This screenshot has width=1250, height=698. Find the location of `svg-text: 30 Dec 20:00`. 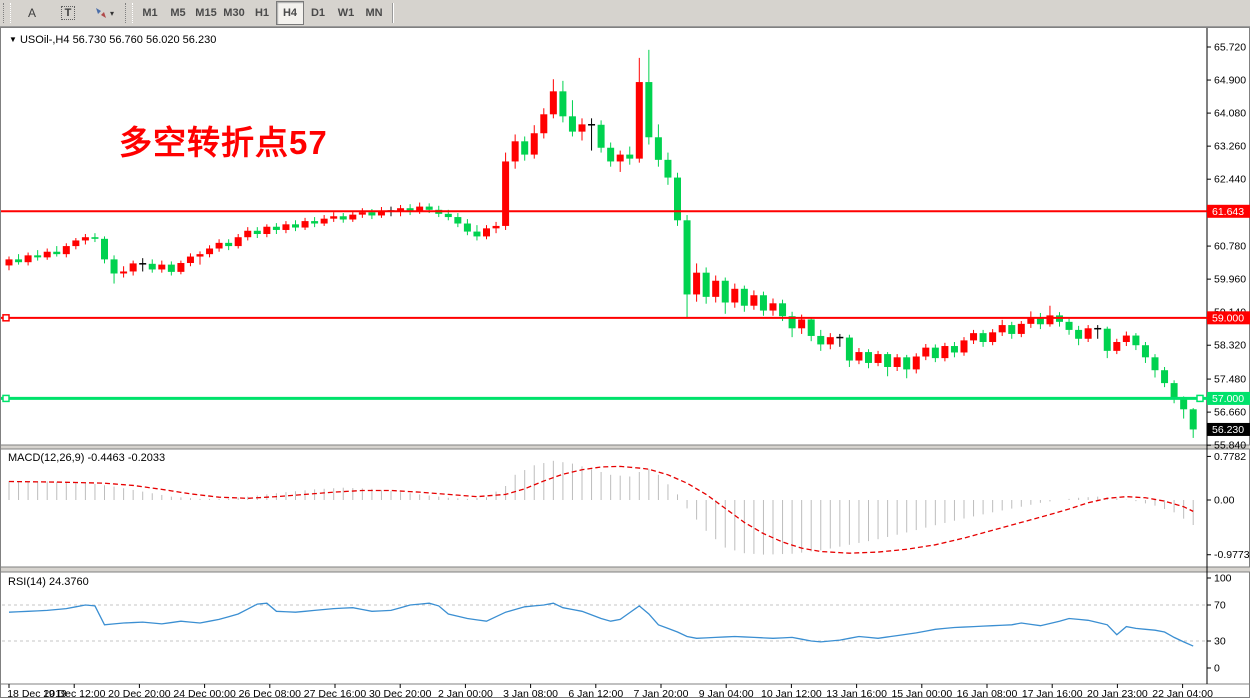

svg-text: 30 Dec 20:00 is located at coordinates (400, 693).